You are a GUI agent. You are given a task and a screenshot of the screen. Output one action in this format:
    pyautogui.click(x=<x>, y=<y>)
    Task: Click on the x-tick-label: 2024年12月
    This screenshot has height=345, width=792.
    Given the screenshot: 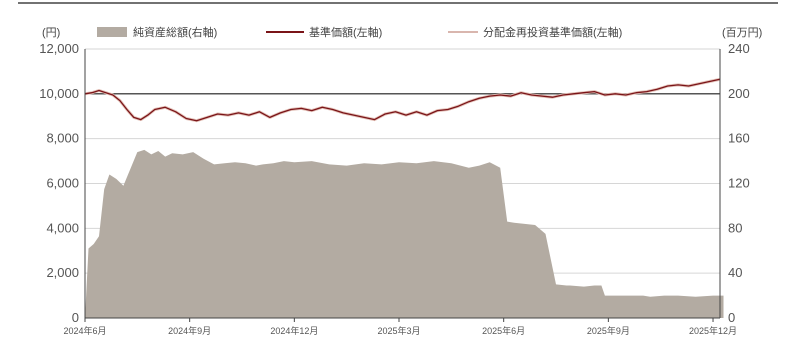 What is the action you would take?
    pyautogui.click(x=294, y=330)
    